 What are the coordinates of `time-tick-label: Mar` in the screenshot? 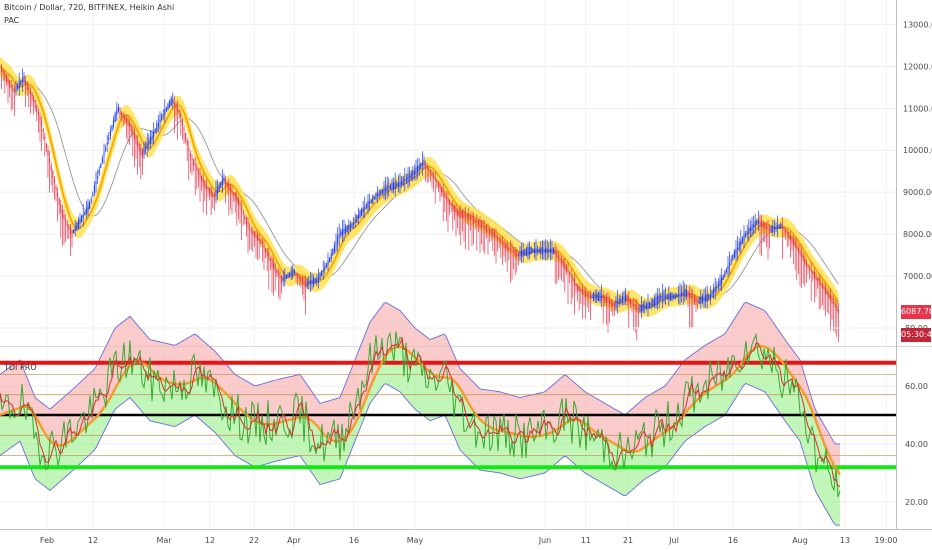 It's located at (164, 540).